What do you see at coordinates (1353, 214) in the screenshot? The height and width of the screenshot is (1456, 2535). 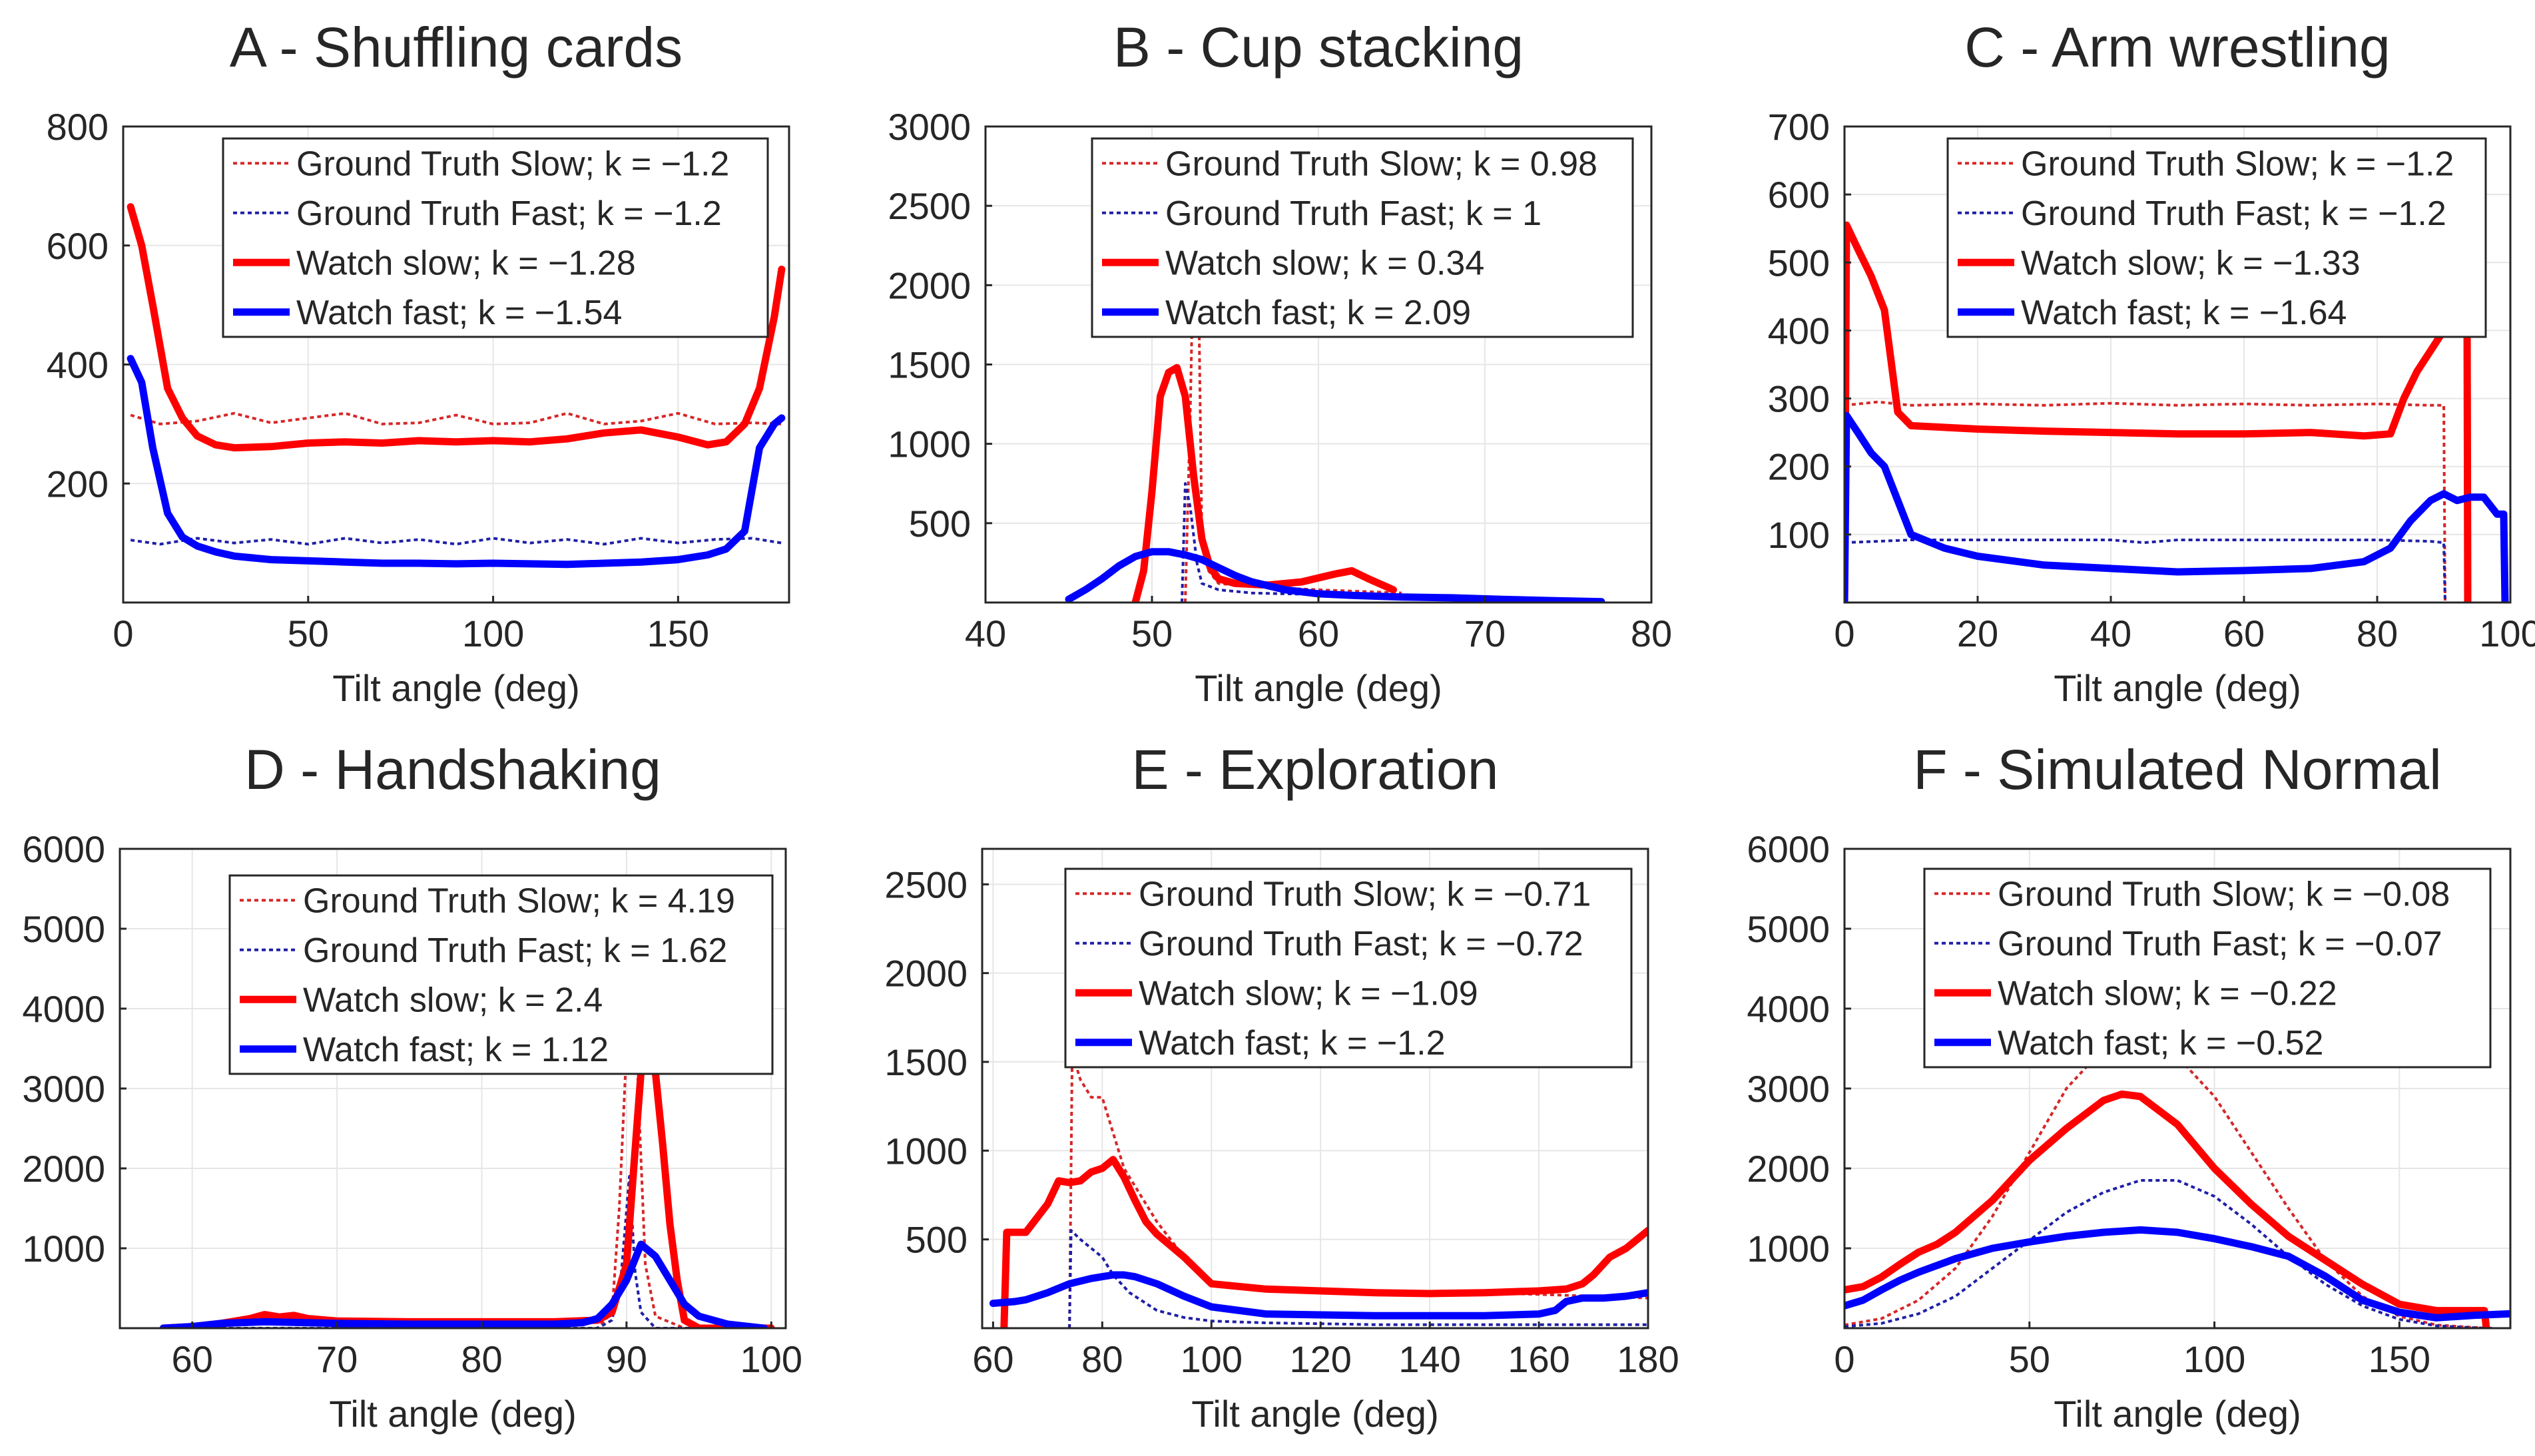 I see `legend-entry: Ground Truth Fast; k = 1` at bounding box center [1353, 214].